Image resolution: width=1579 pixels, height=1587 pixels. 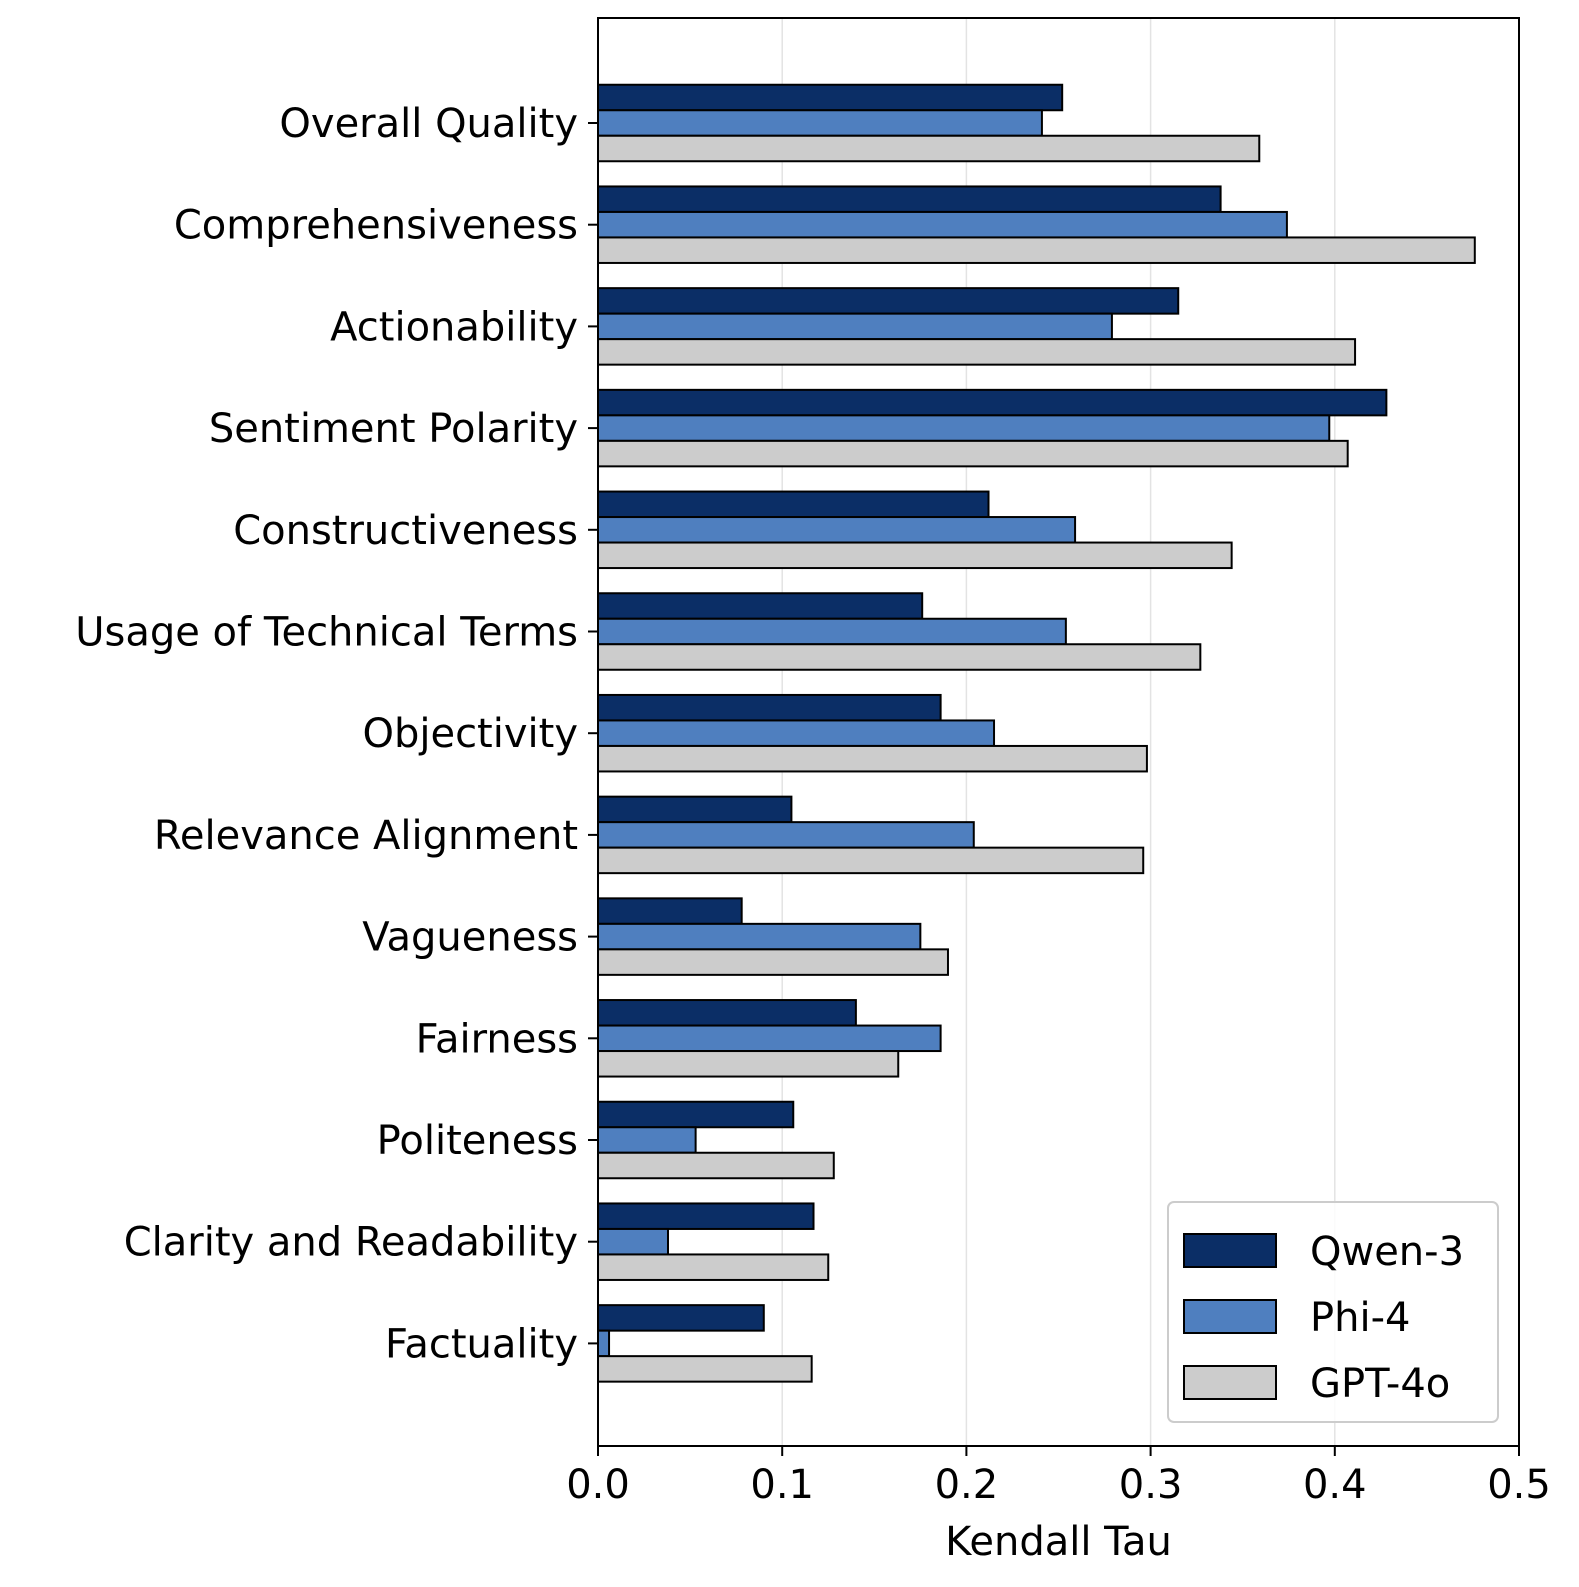 I want to click on x-tick-label: 0.4, so click(x=1335, y=1485).